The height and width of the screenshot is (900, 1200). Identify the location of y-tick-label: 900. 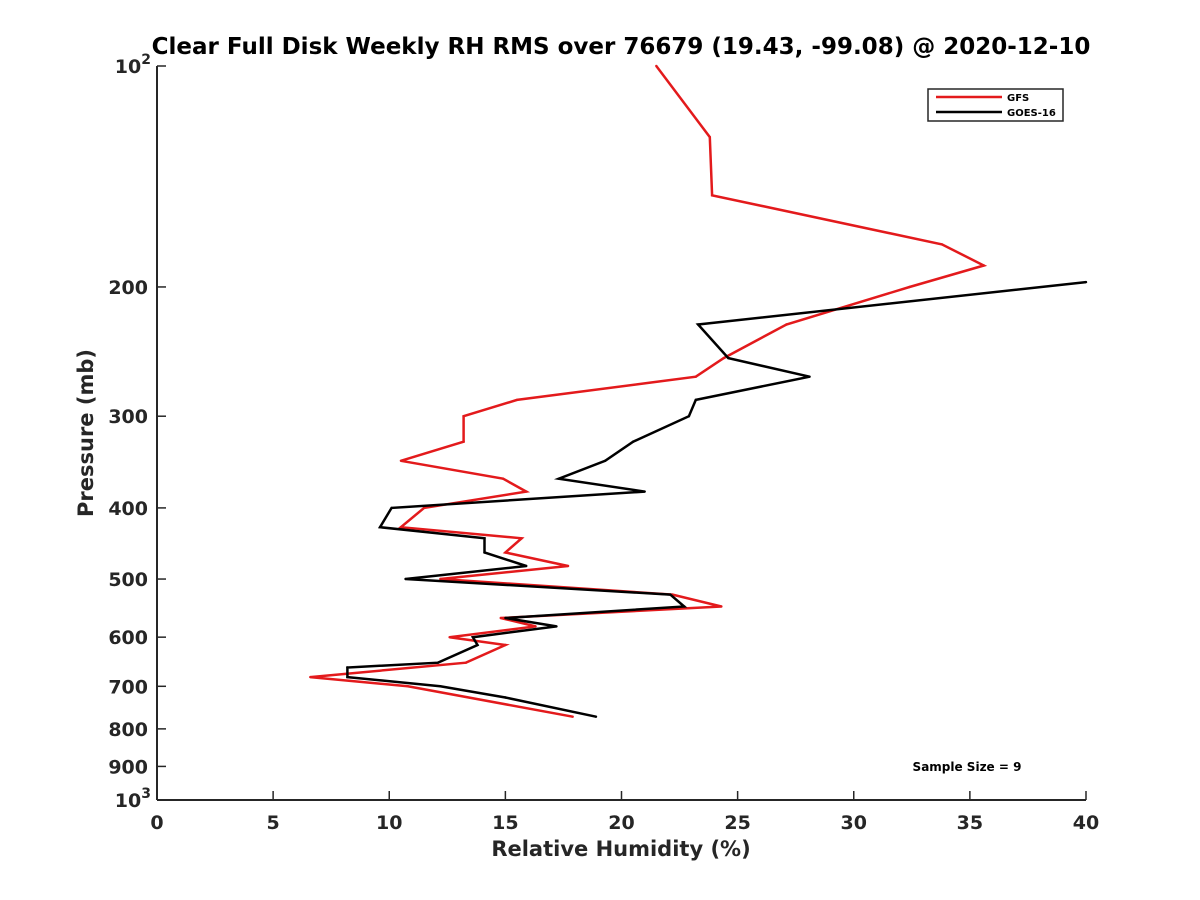
(128, 767).